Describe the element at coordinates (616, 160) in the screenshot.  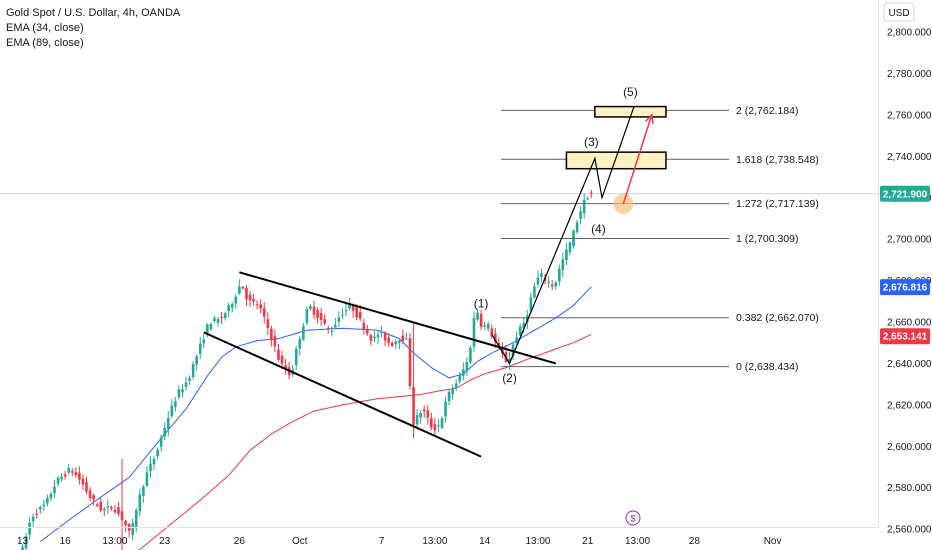
I see `target-zone` at that location.